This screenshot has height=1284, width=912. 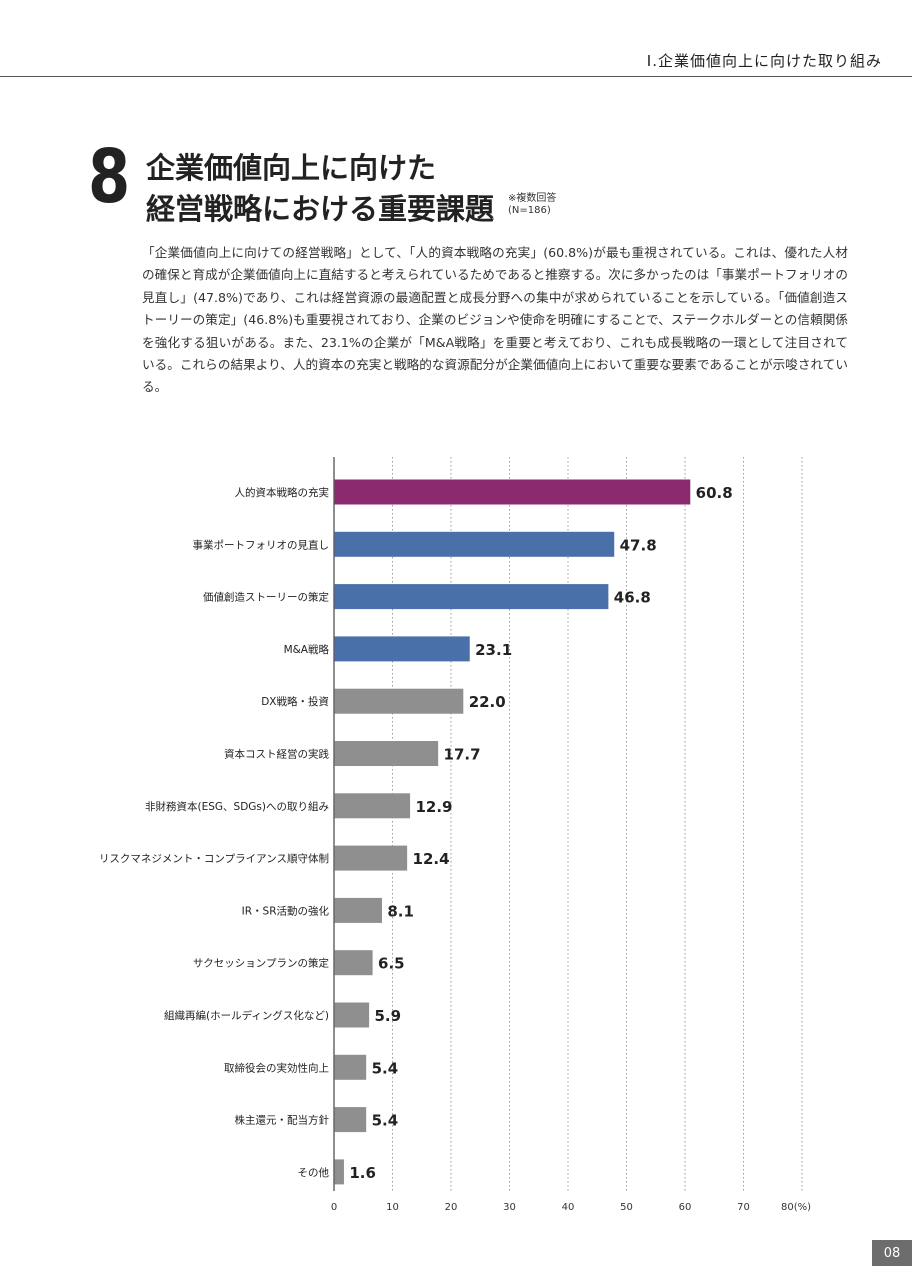 I want to click on x-tick-label: 20, so click(x=451, y=1207).